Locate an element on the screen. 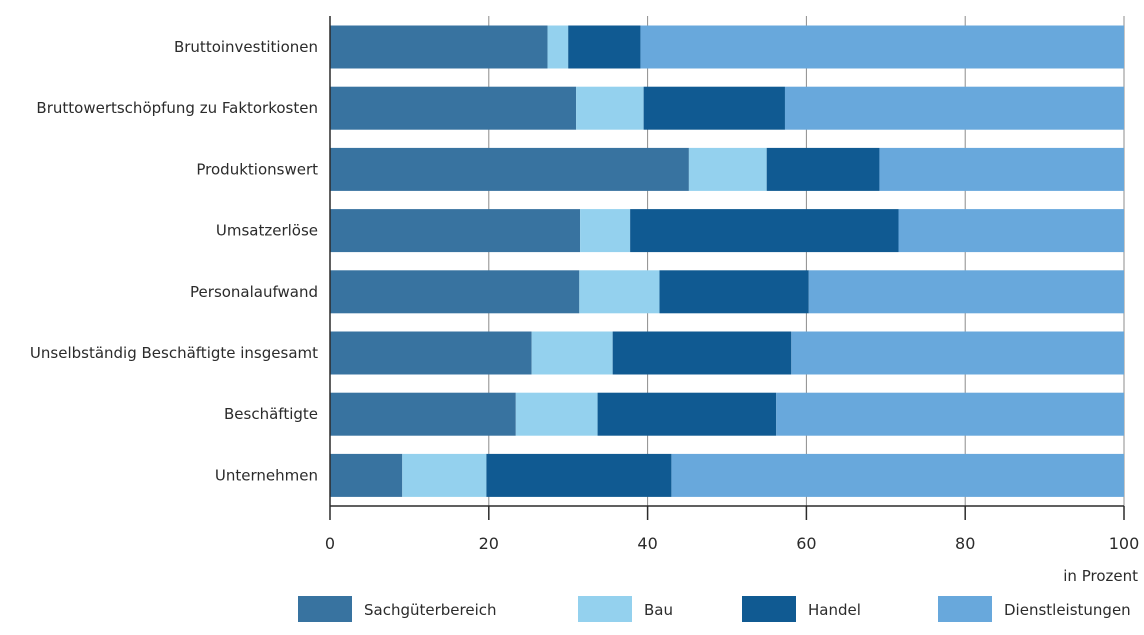 The height and width of the screenshot is (635, 1144). category-label: Beschäftigte is located at coordinates (271, 414).